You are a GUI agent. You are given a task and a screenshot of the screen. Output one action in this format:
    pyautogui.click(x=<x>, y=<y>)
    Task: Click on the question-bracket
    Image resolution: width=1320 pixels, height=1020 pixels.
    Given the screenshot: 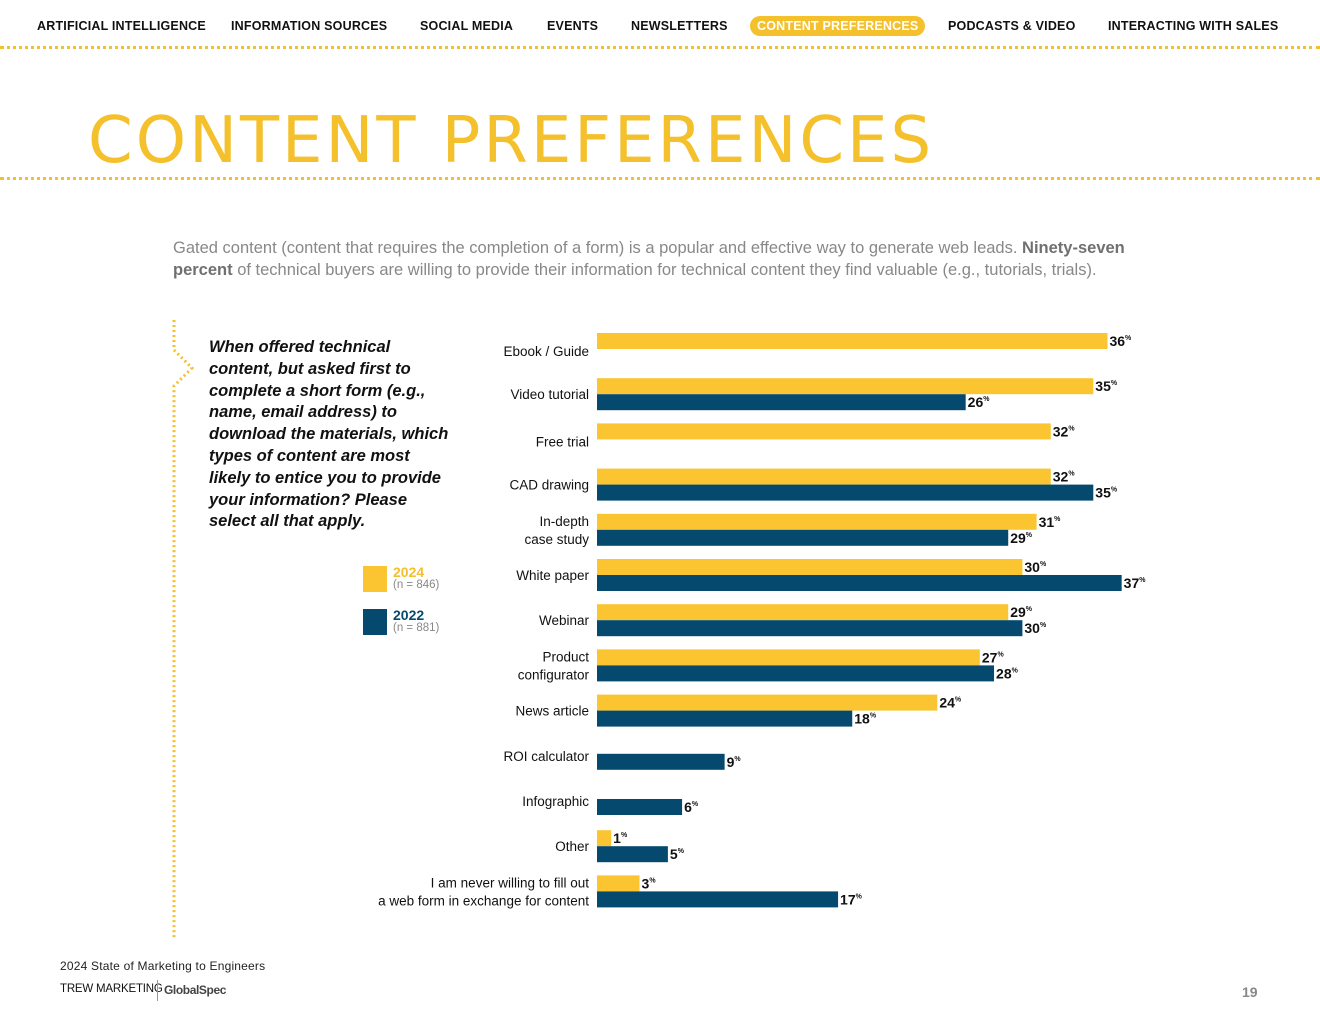 What is the action you would take?
    pyautogui.click(x=183, y=629)
    